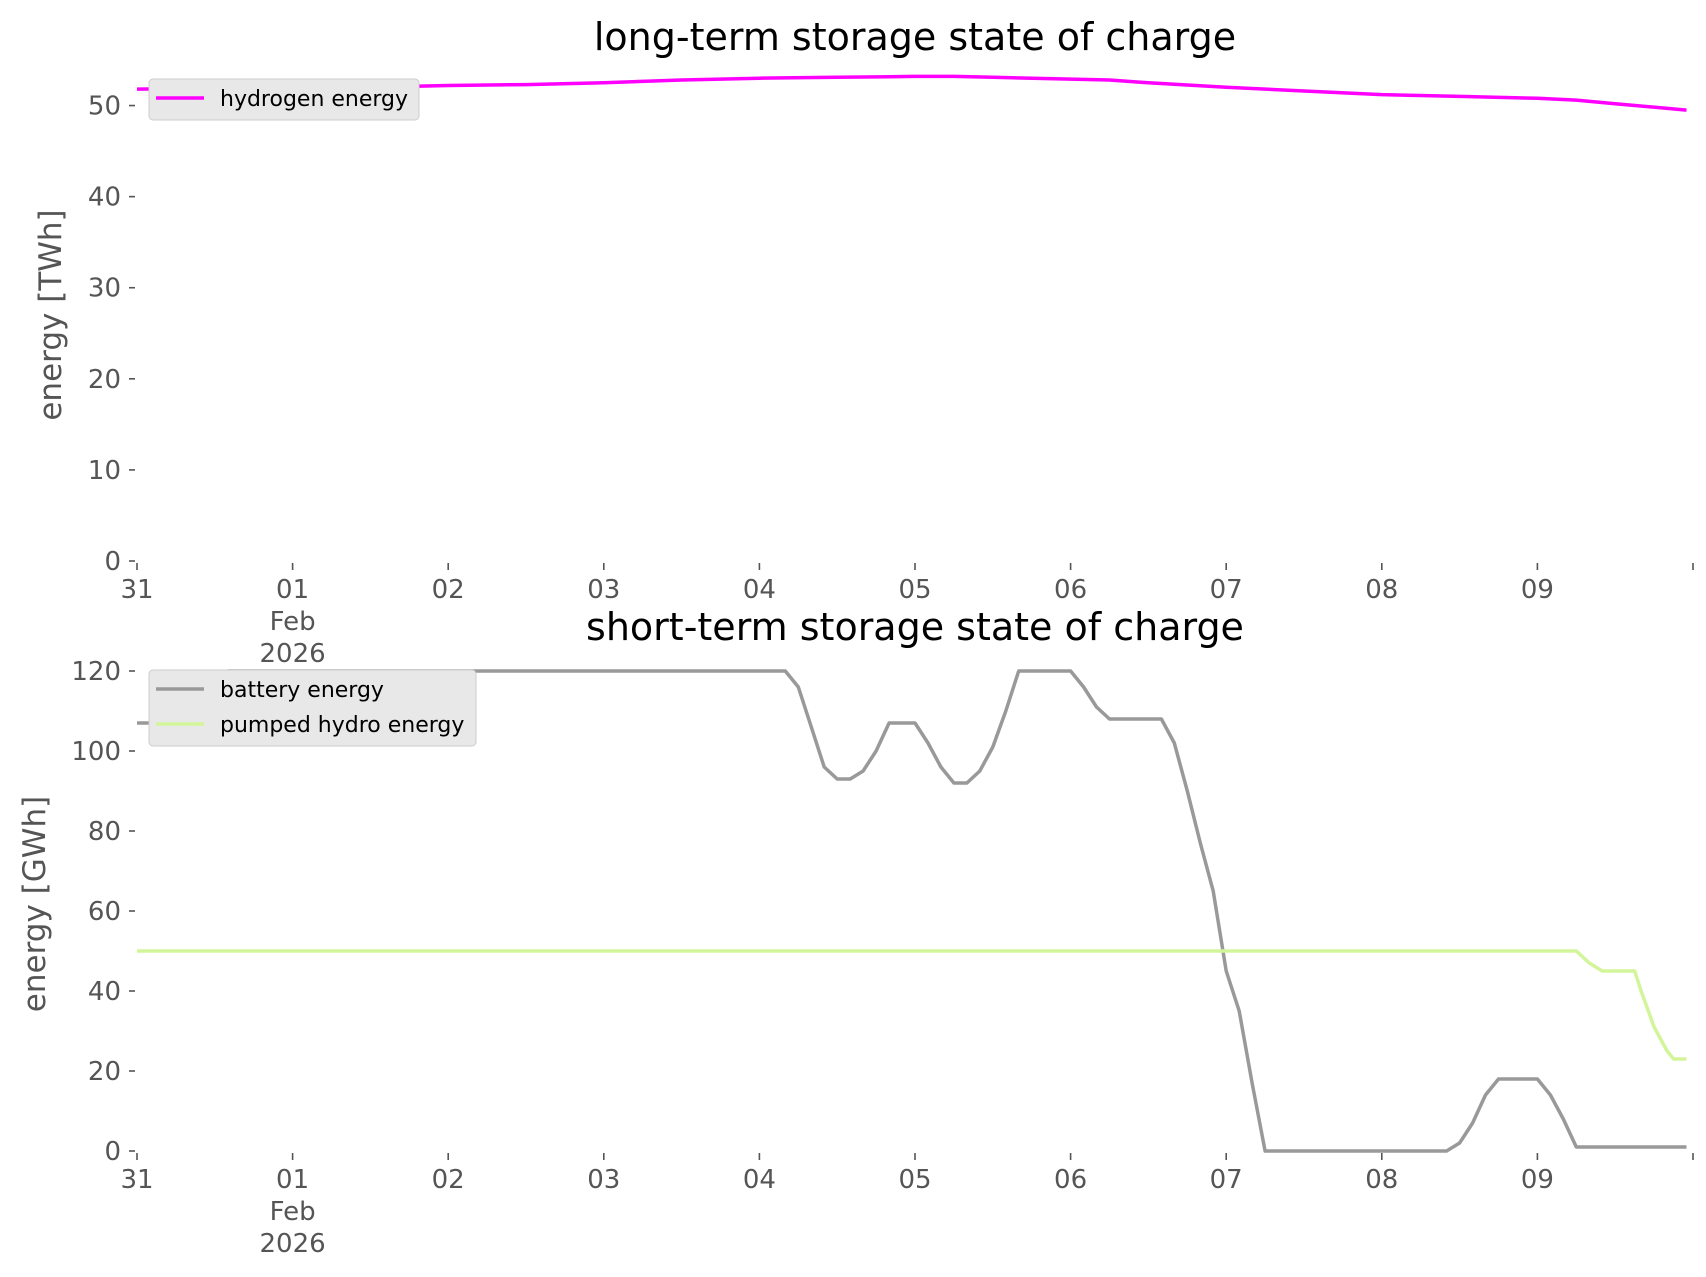 This screenshot has height=1277, width=1706. What do you see at coordinates (342, 725) in the screenshot?
I see `legend-label-pumped-hydro: pumped hydro energy` at bounding box center [342, 725].